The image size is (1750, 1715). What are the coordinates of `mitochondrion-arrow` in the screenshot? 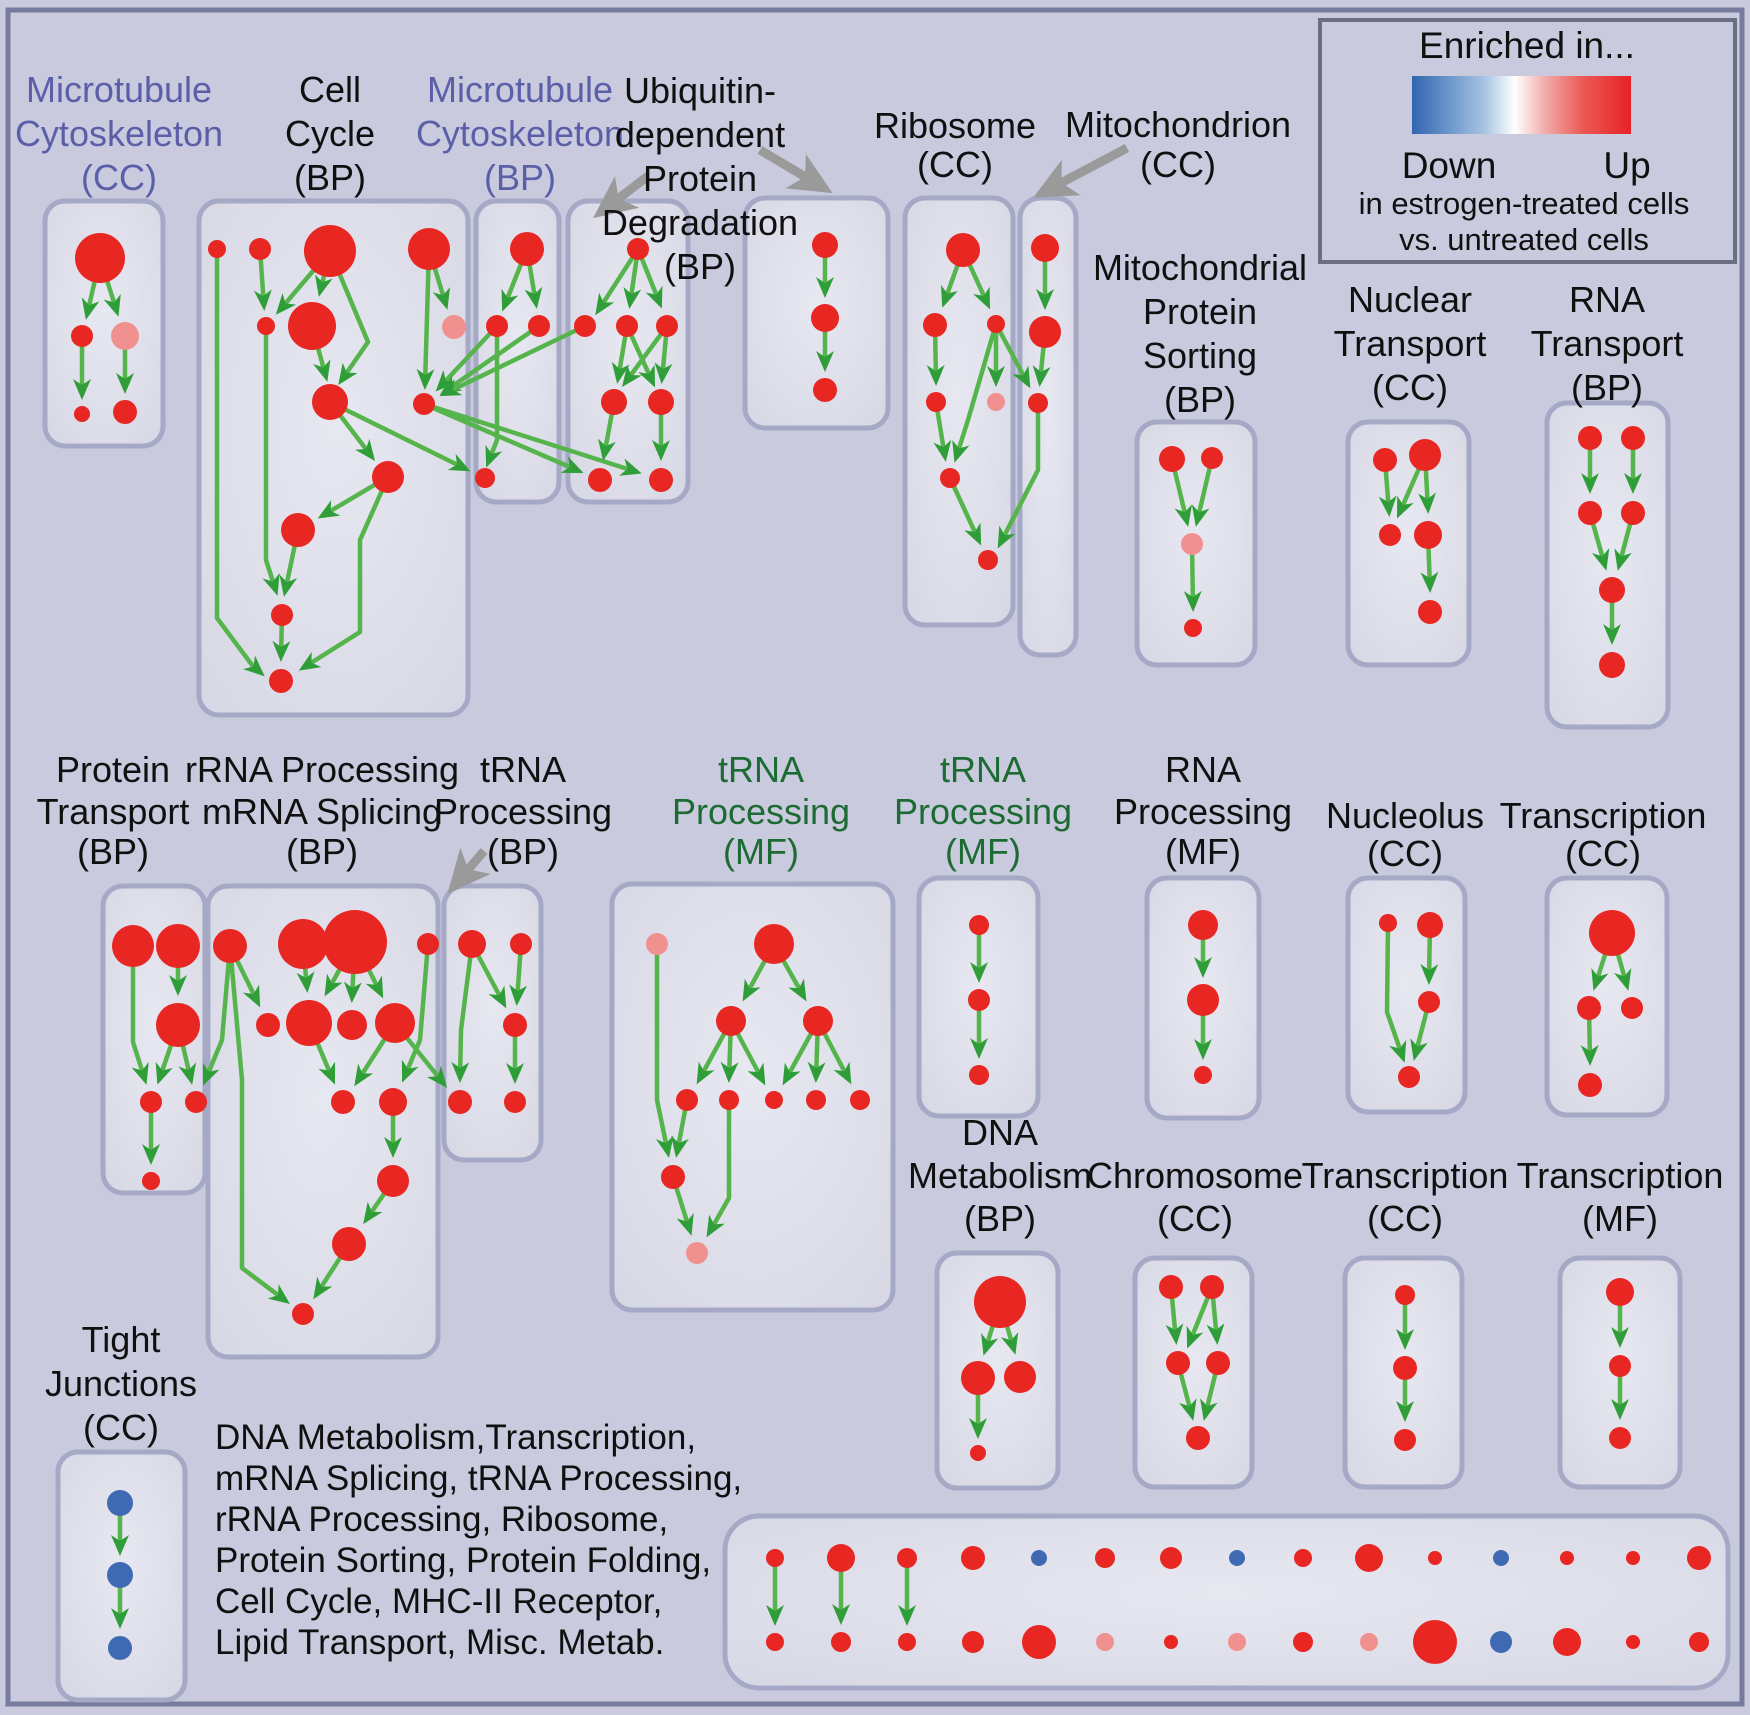 It's located at (1081, 171).